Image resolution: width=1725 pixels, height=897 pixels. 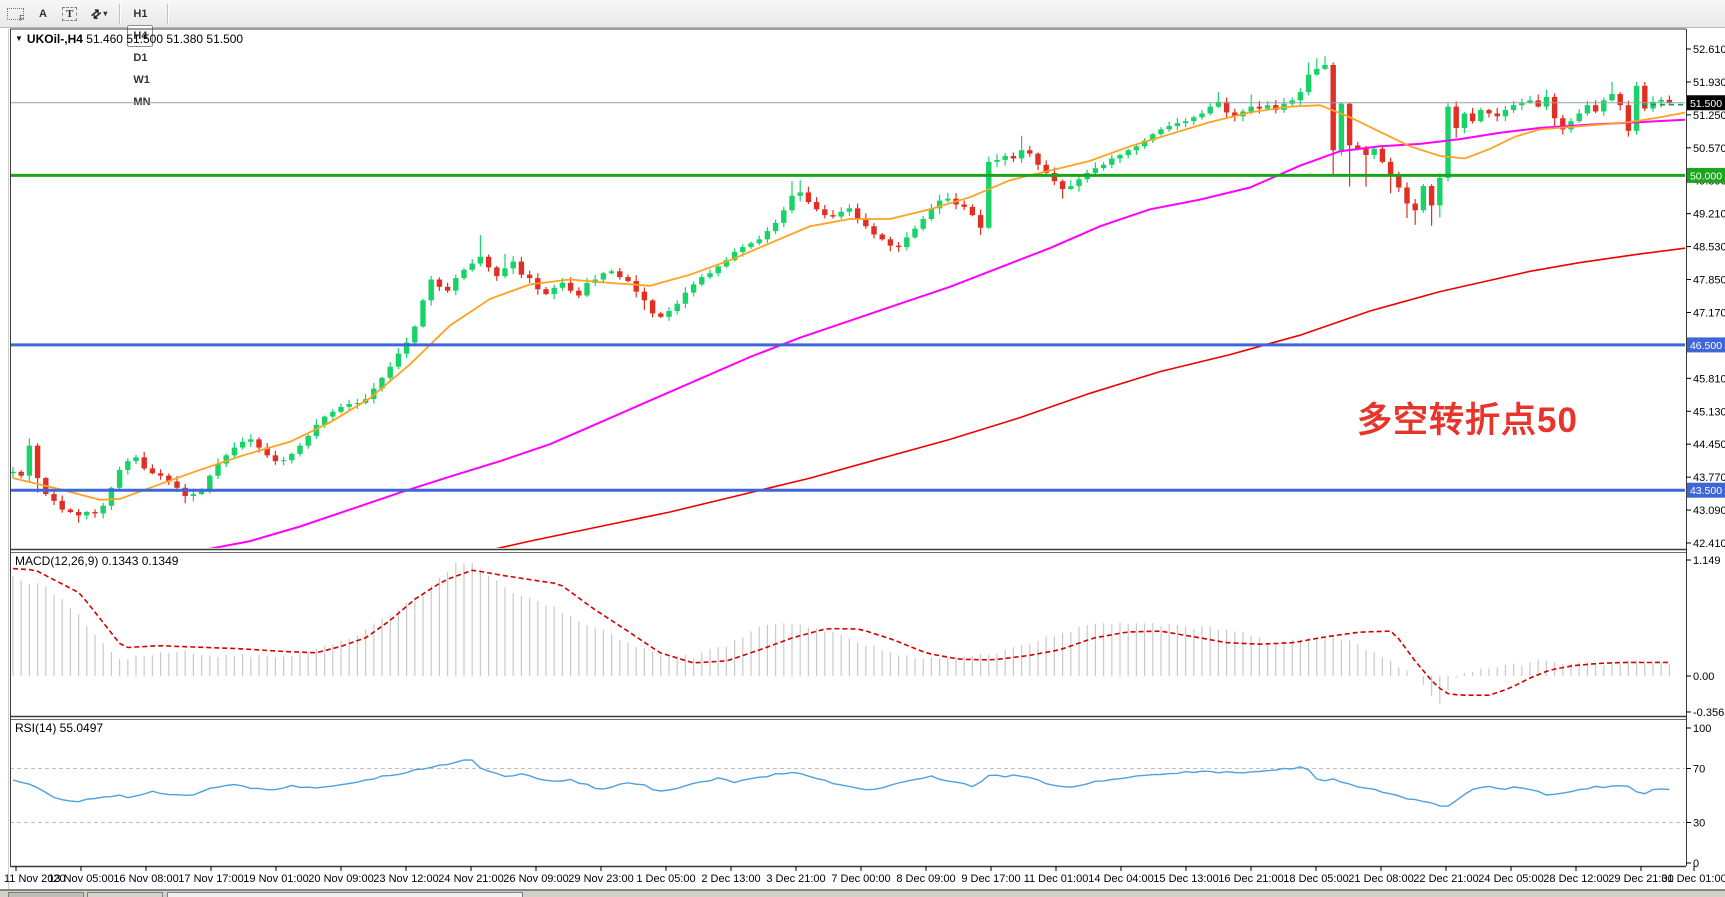 I want to click on svg-text: 29 Dec 21:00, so click(x=1640, y=879).